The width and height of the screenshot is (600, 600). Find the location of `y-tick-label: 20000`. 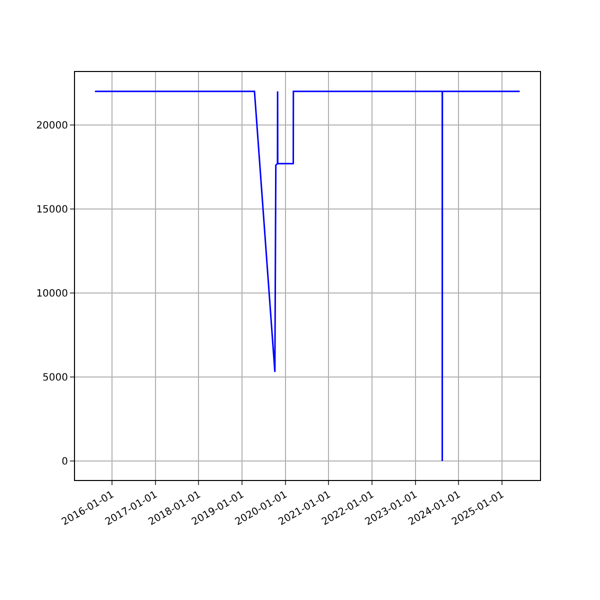

y-tick-label: 20000 is located at coordinates (52, 126).